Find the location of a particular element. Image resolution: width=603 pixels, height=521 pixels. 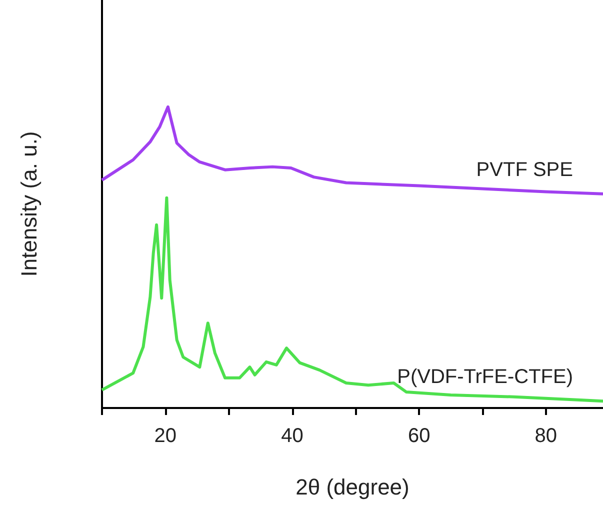

series-label: PVTF SPE is located at coordinates (524, 169).